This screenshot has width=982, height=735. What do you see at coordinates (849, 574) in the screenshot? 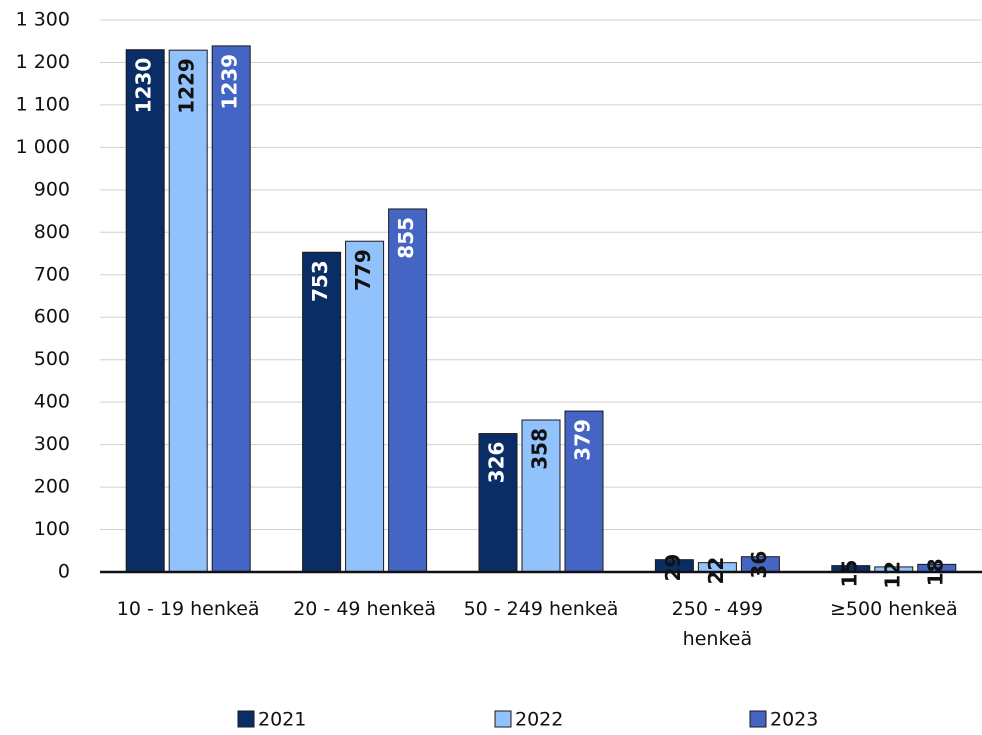
I see `data-label: 15` at bounding box center [849, 574].